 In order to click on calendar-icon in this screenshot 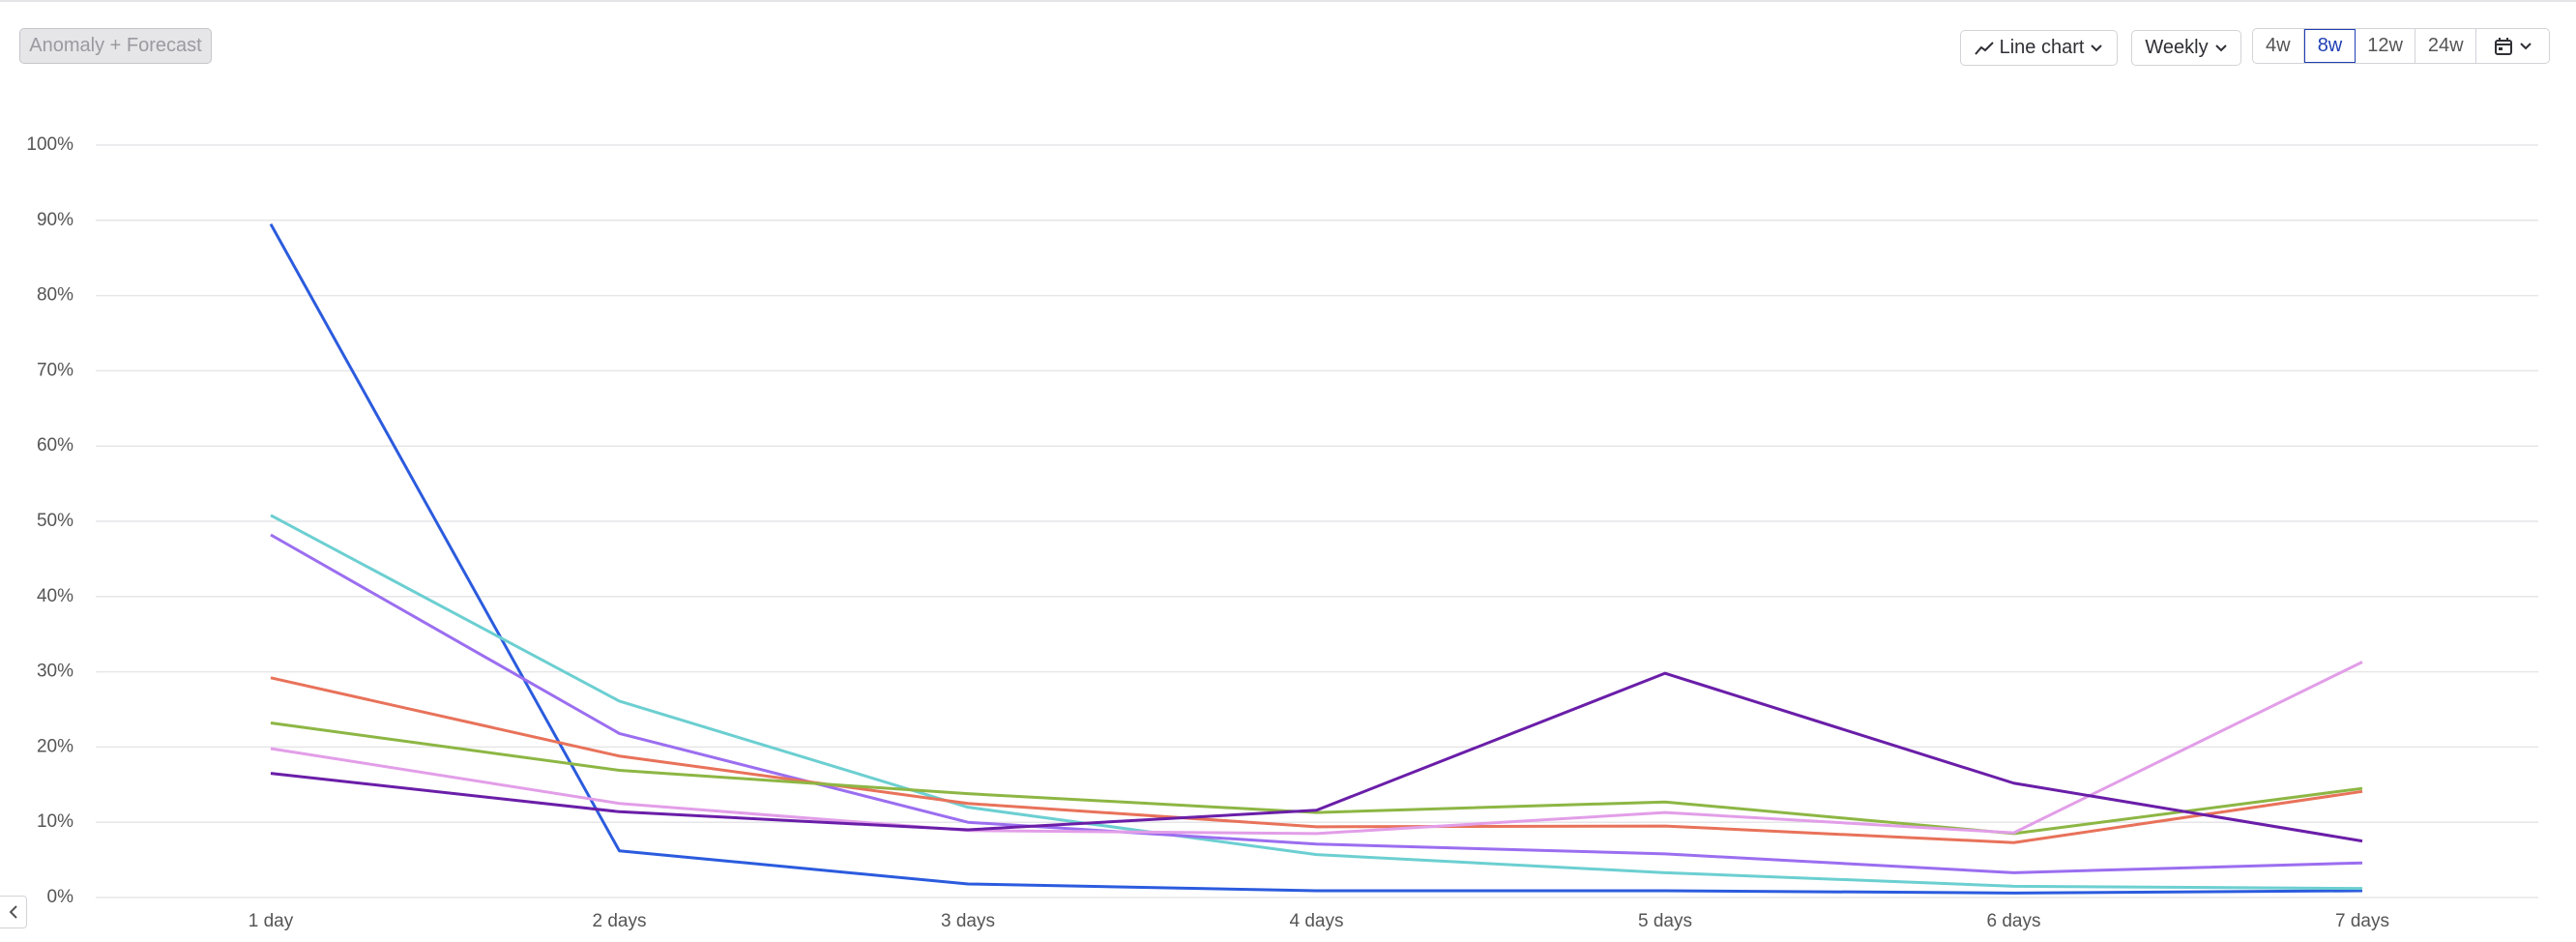, I will do `click(2503, 46)`.